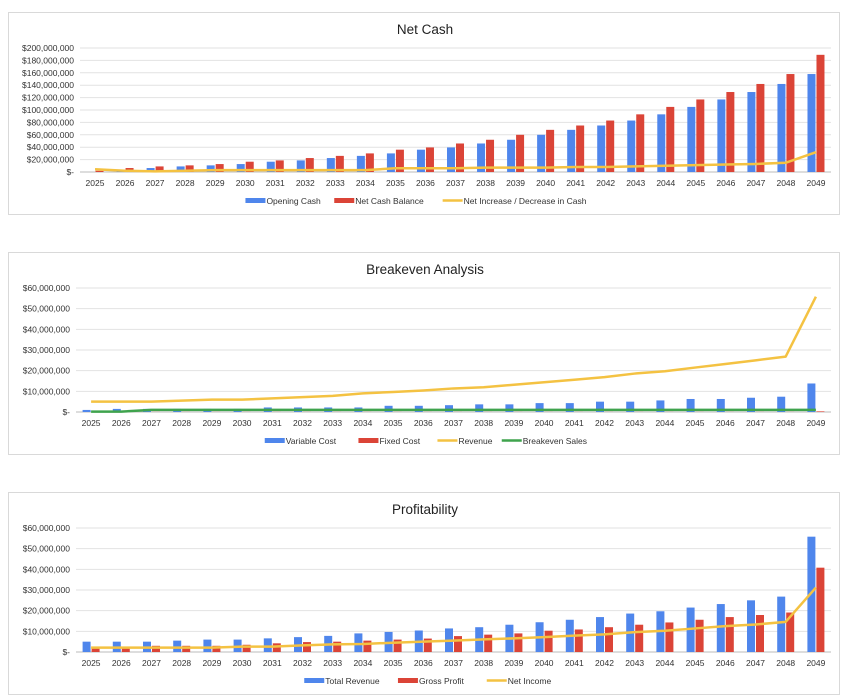 The height and width of the screenshot is (699, 850). I want to click on x-tick-label: 2034, so click(365, 183).